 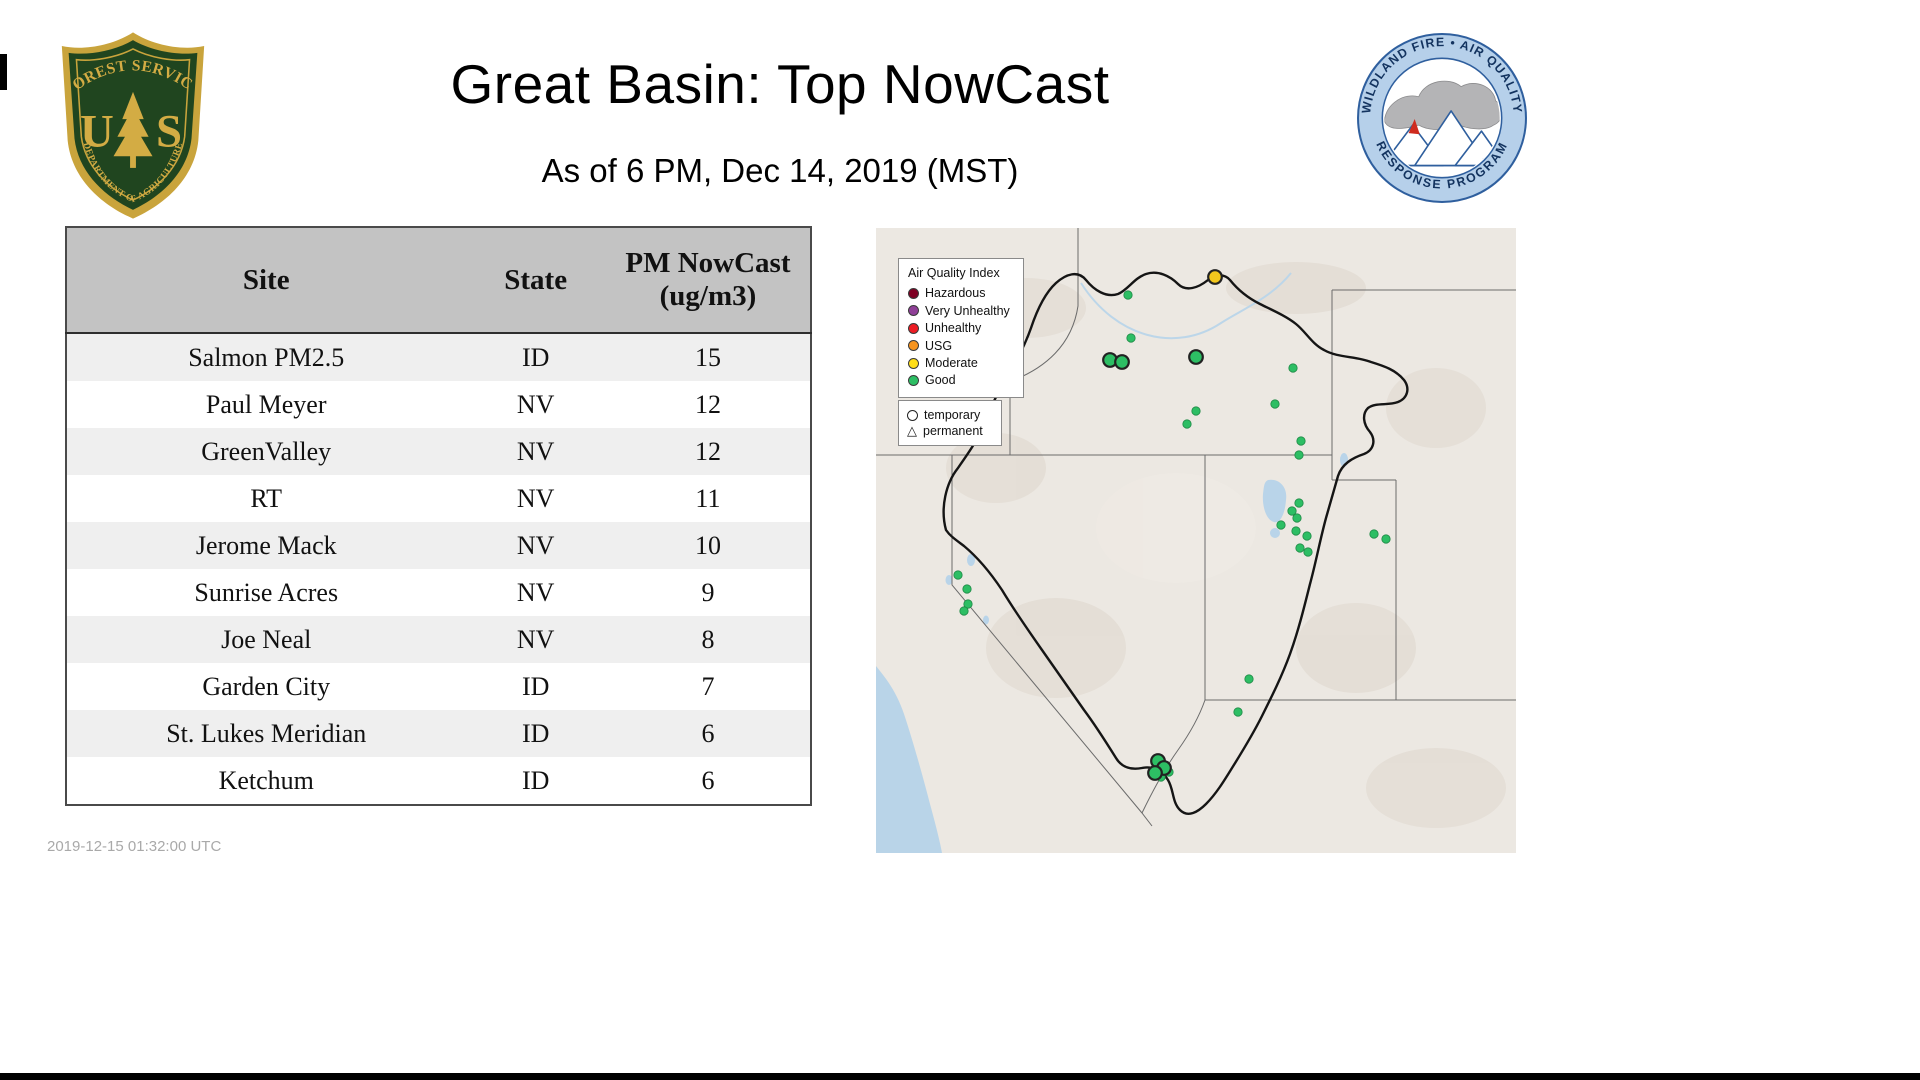 I want to click on marker-type-item: permanent, so click(x=950, y=431).